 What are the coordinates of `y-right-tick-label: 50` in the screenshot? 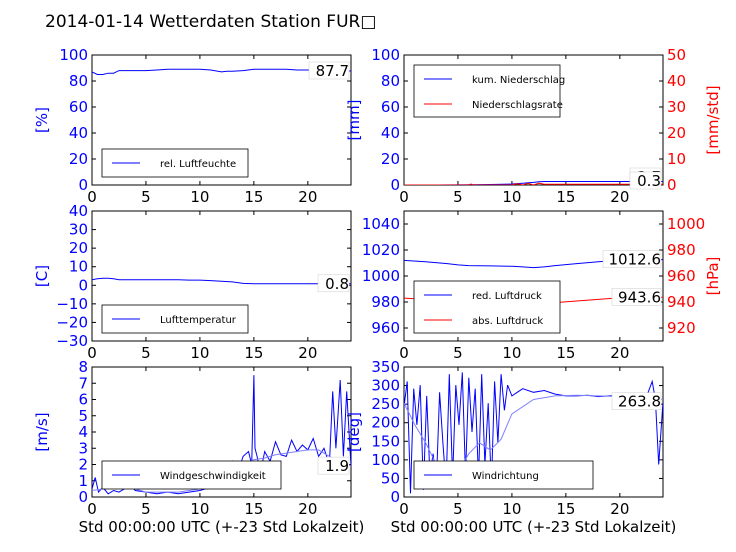 It's located at (676, 55).